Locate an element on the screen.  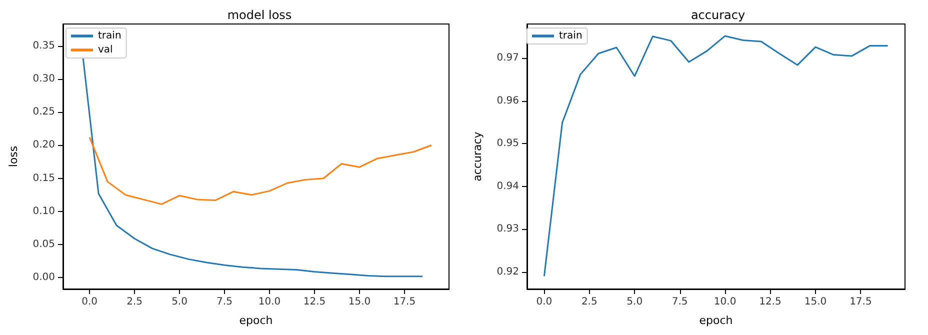
legend-label: val is located at coordinates (105, 50).